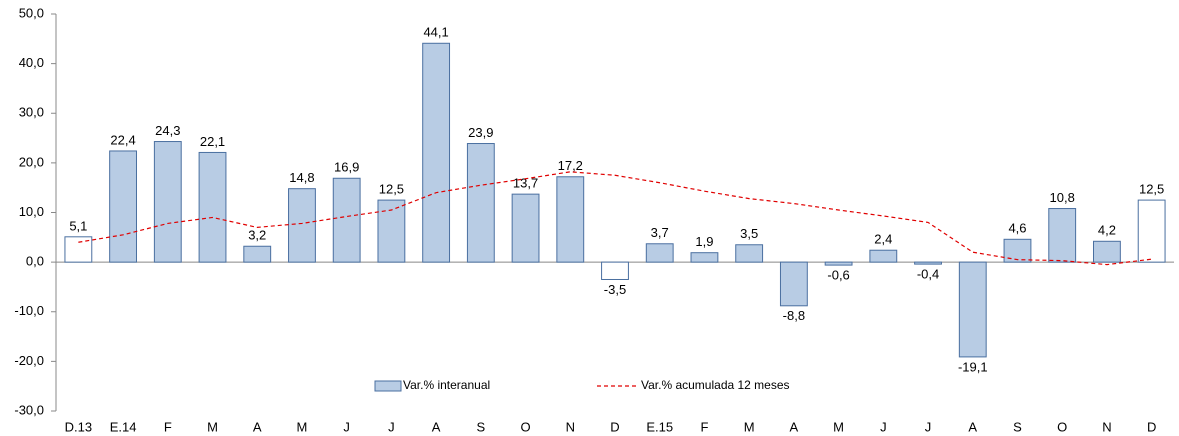 Image resolution: width=1179 pixels, height=436 pixels. I want to click on data-label: 17,2, so click(570, 165).